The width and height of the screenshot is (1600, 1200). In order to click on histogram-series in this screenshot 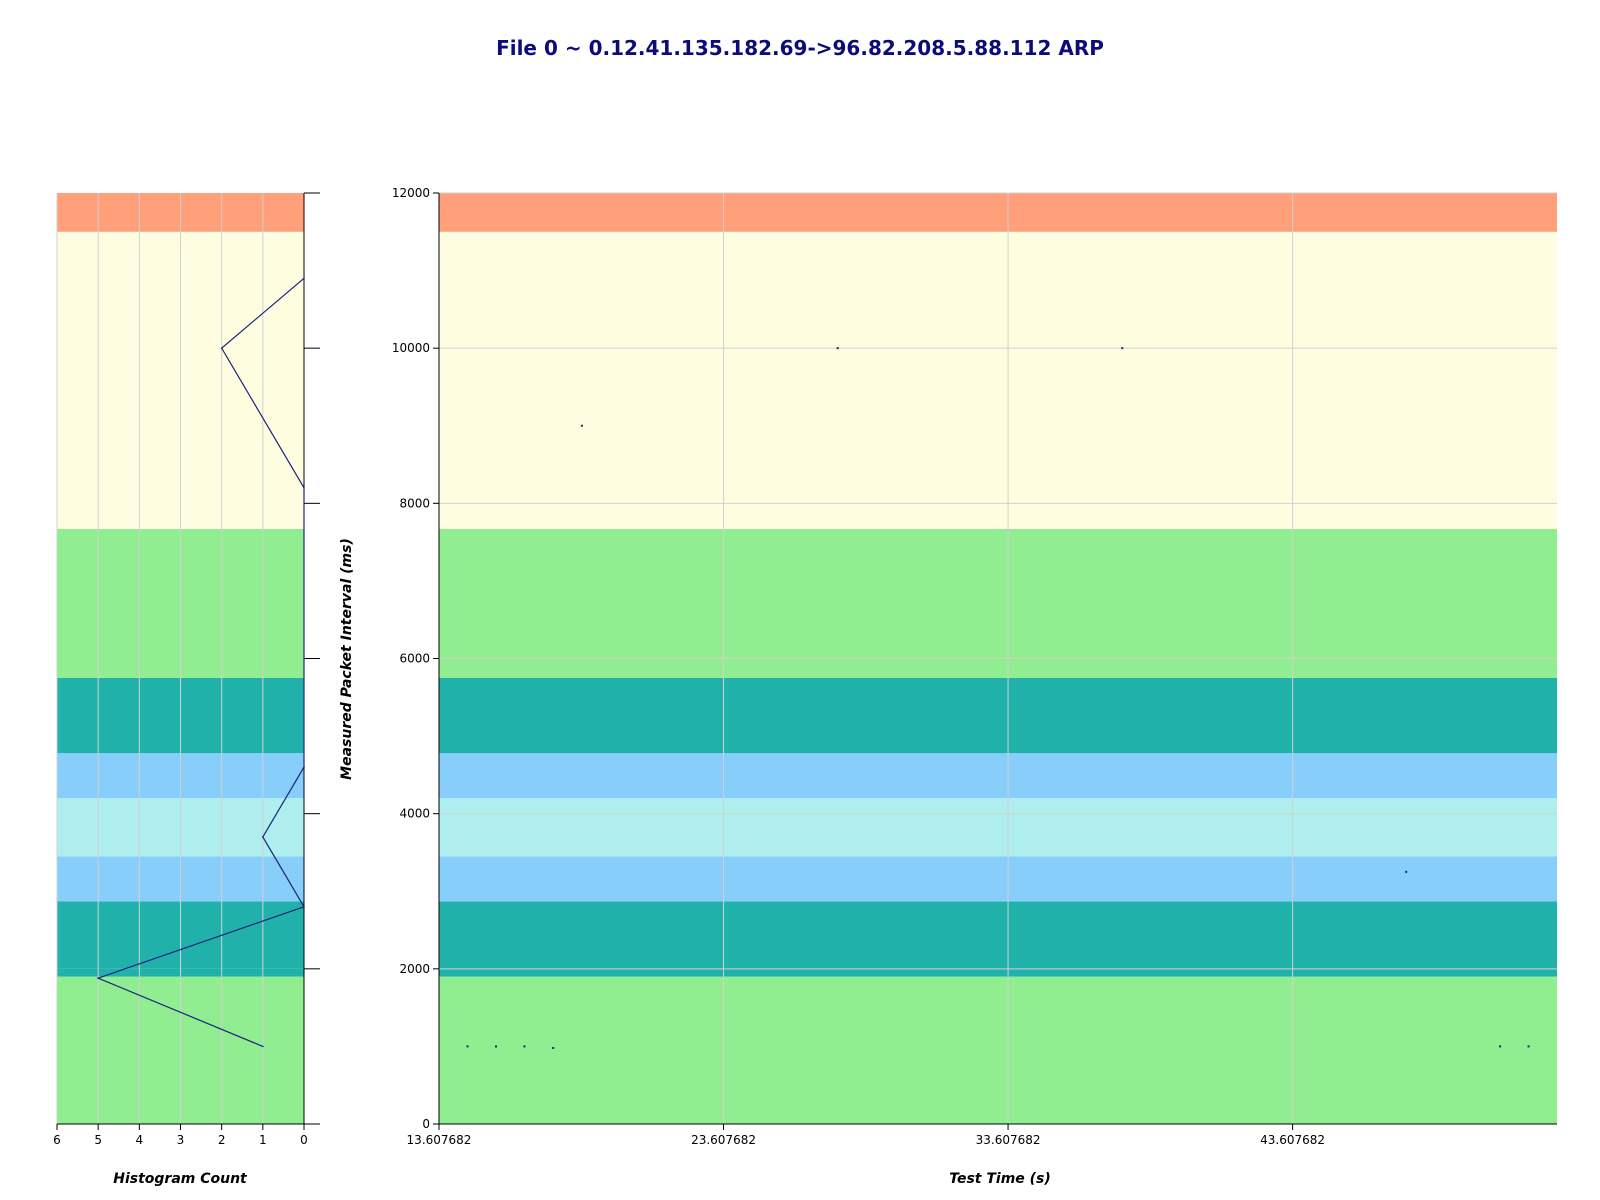, I will do `click(200, 662)`.